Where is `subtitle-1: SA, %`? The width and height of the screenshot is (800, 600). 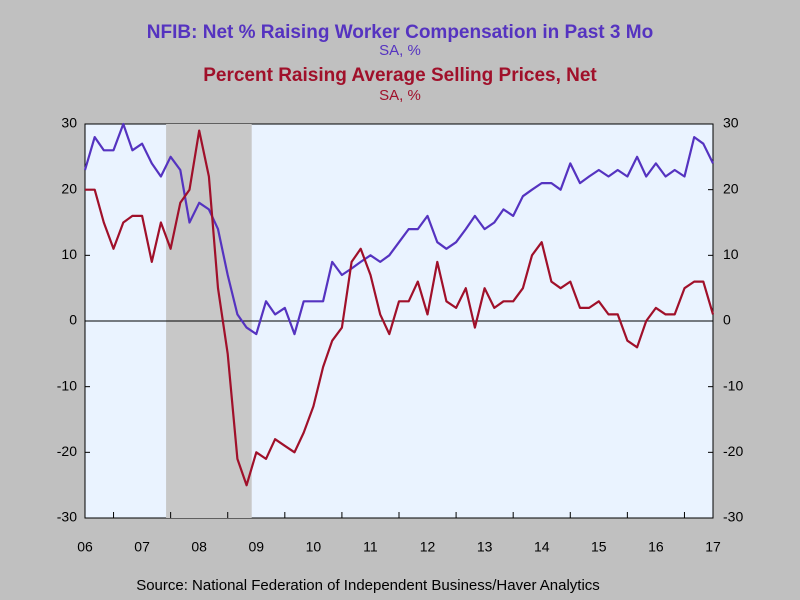 subtitle-1: SA, % is located at coordinates (400, 50).